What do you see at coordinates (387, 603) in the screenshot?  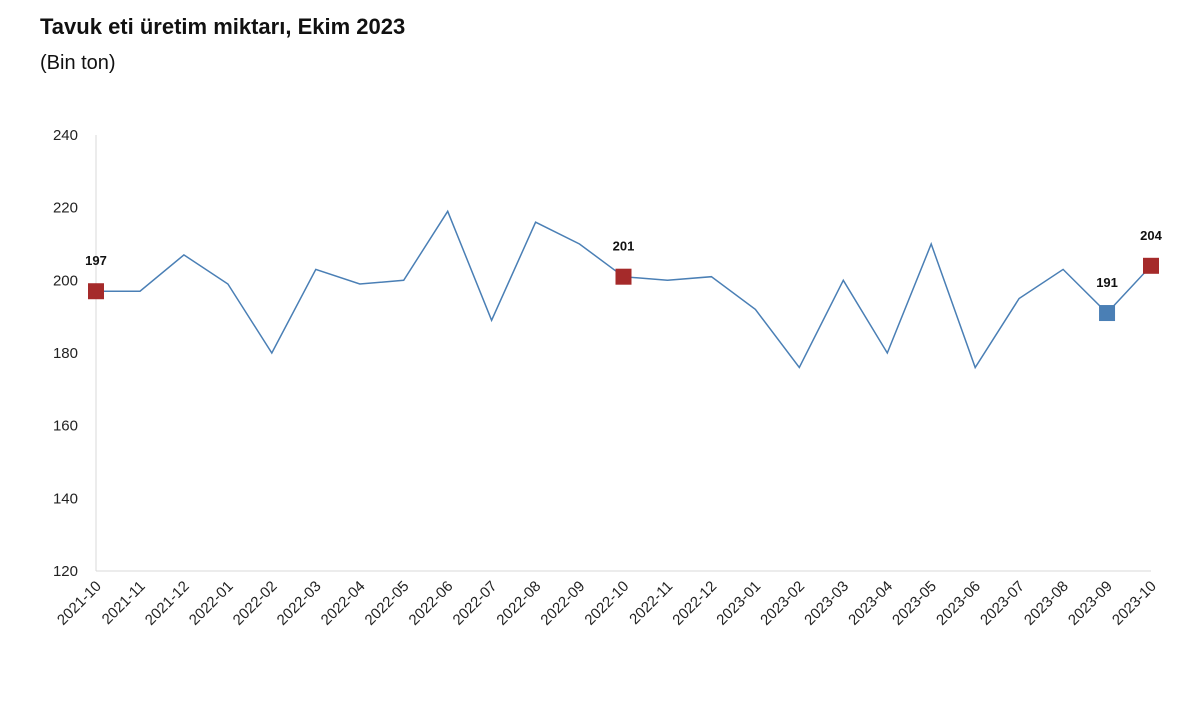 I see `x-tick-label: 2022-05` at bounding box center [387, 603].